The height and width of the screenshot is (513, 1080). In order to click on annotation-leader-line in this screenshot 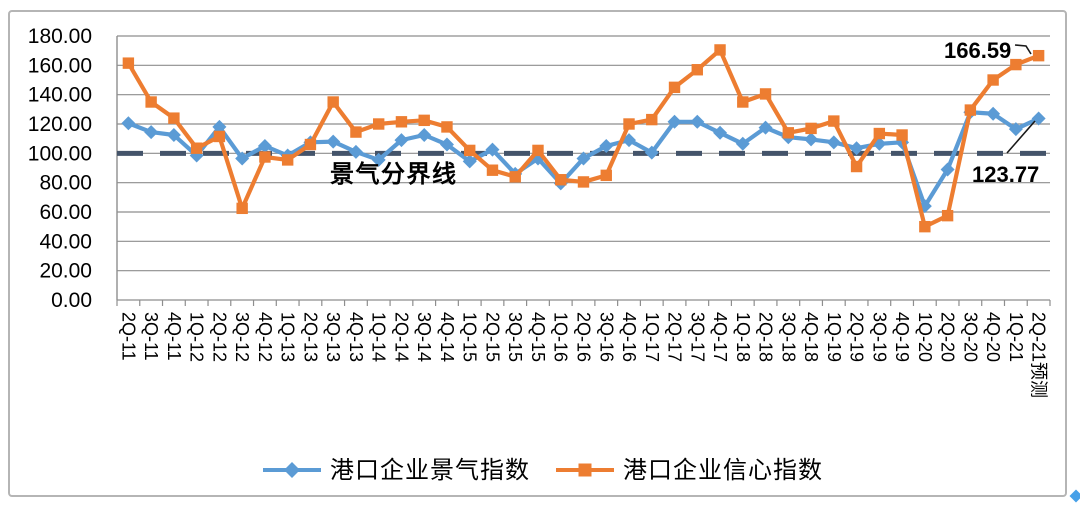, I will do `click(1021, 137)`.